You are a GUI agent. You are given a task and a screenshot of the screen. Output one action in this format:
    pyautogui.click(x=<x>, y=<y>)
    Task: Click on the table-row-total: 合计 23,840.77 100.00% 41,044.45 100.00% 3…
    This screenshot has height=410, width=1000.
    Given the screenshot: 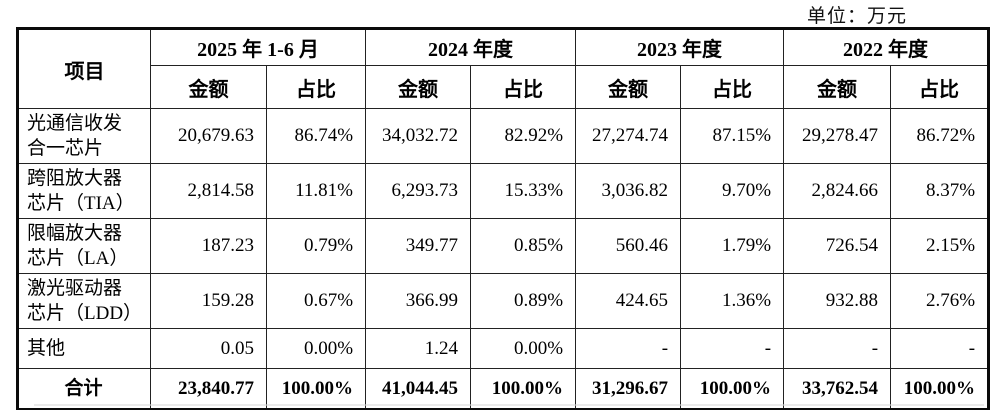 What is the action you would take?
    pyautogui.click(x=503, y=389)
    